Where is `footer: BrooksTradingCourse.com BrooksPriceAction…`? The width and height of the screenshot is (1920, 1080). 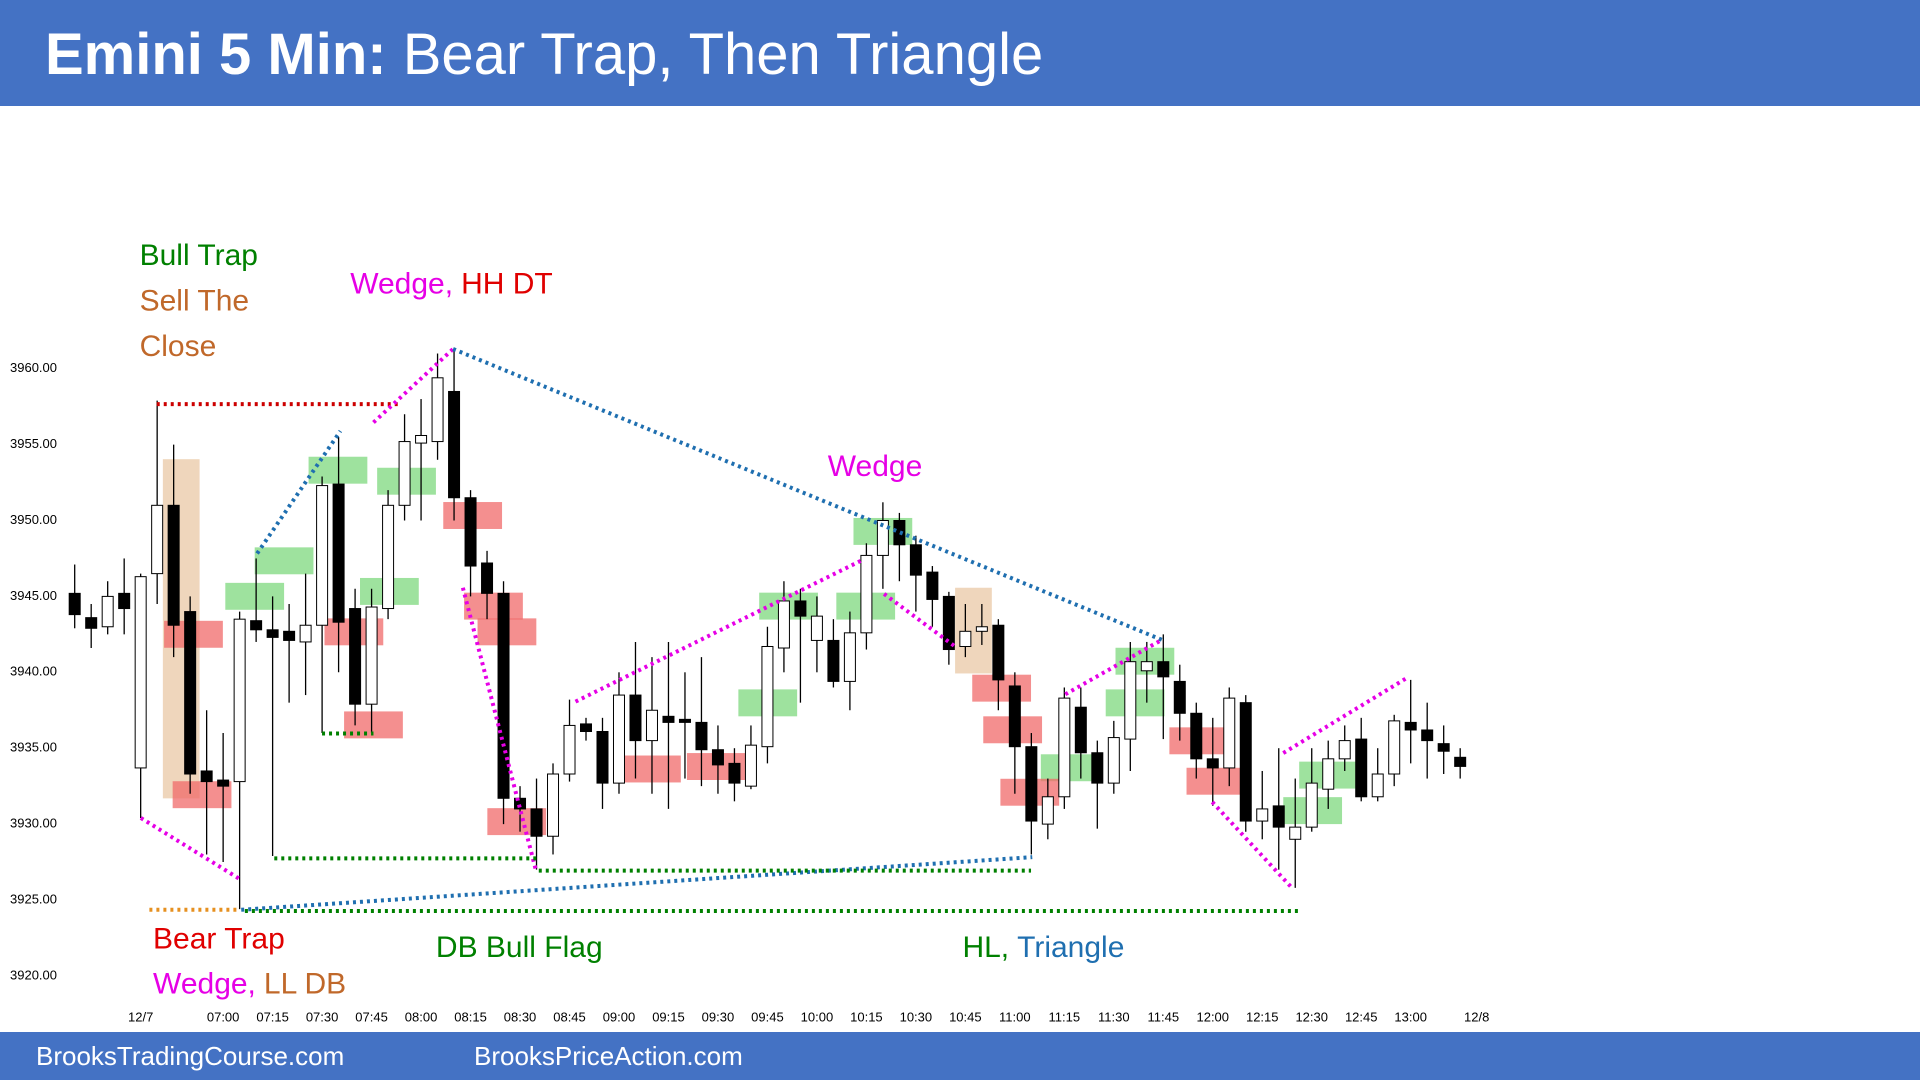
footer: BrooksTradingCourse.com BrooksPriceAction… is located at coordinates (960, 1056).